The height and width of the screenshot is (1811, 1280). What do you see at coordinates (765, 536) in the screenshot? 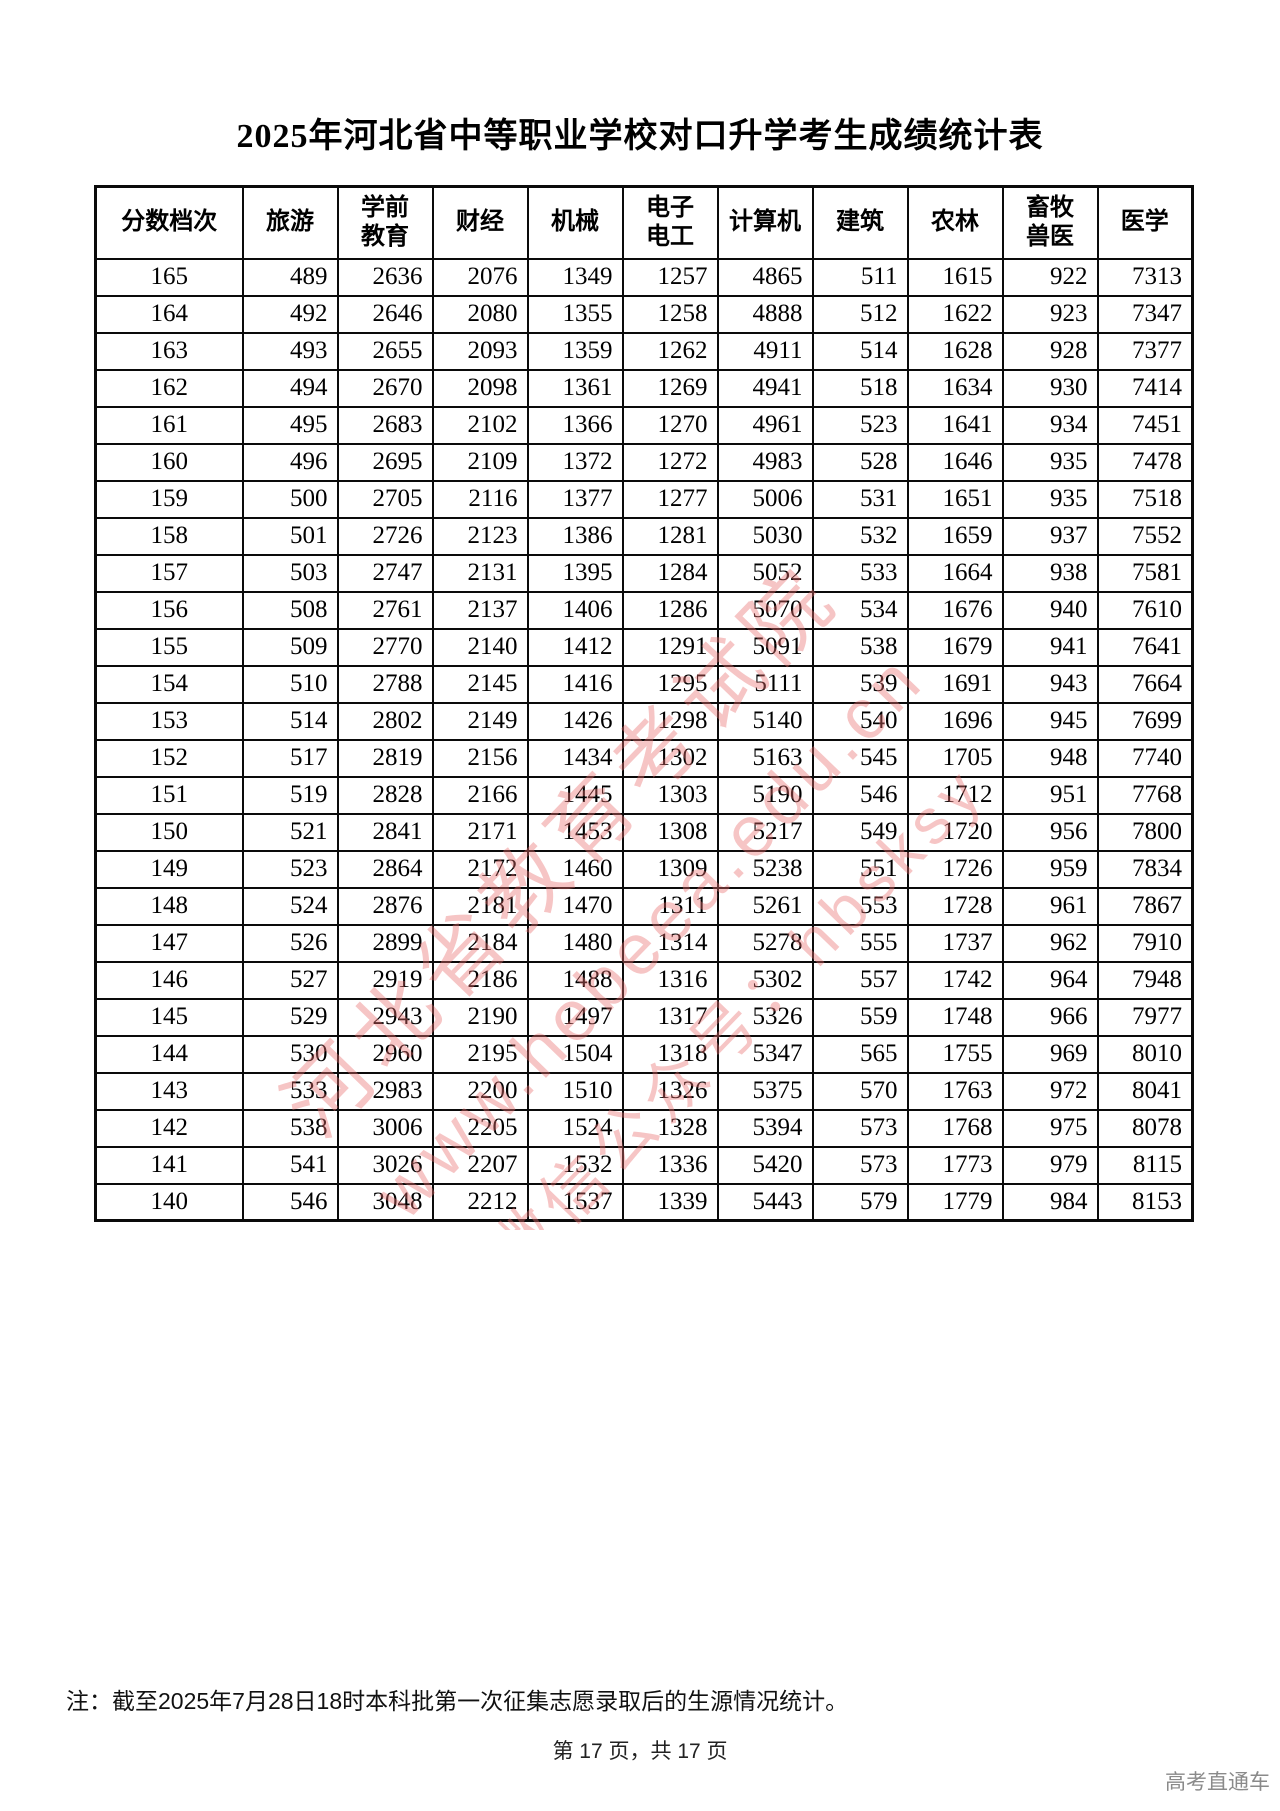
I see `count-cell: 5030` at bounding box center [765, 536].